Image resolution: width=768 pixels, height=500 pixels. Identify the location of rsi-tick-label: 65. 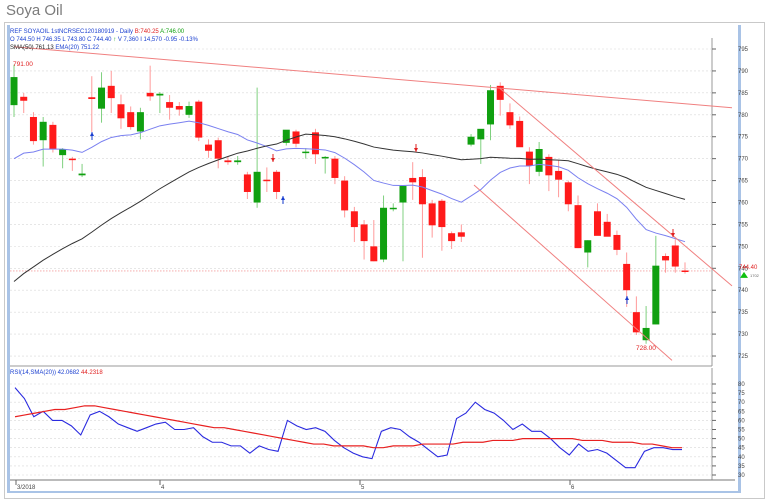
(741, 412).